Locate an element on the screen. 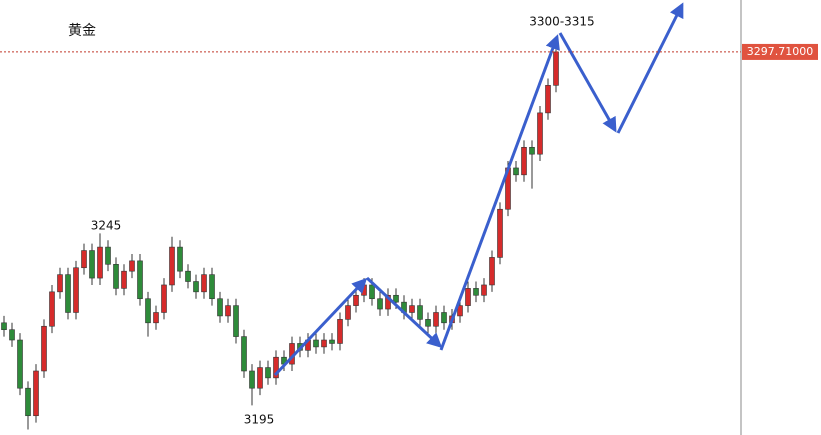 The width and height of the screenshot is (821, 435). last-price-tag is located at coordinates (780, 51).